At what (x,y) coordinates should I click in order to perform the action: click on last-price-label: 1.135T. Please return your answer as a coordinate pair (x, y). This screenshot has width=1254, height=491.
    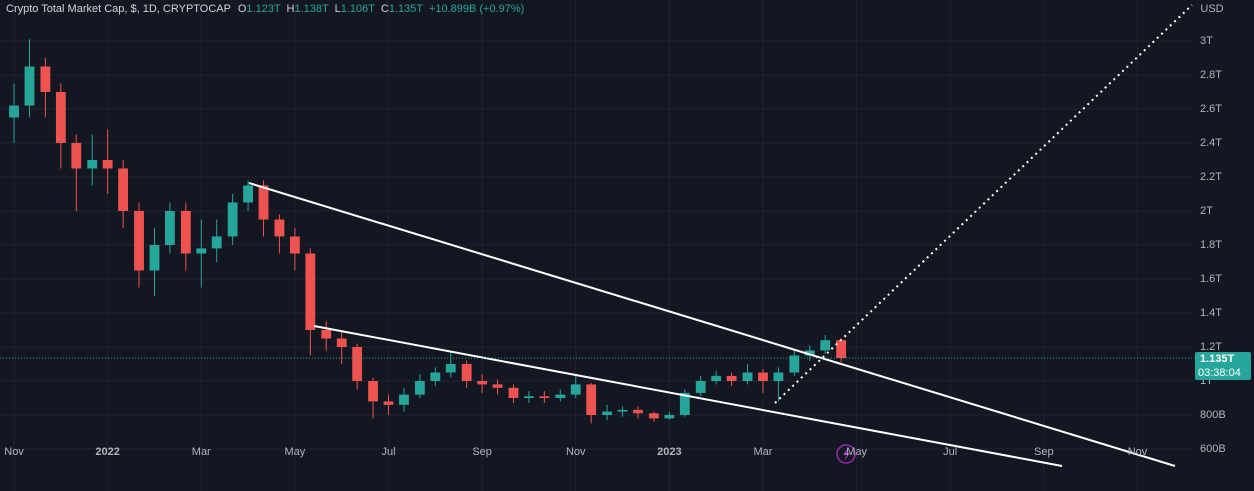
    Looking at the image, I should click on (1217, 359).